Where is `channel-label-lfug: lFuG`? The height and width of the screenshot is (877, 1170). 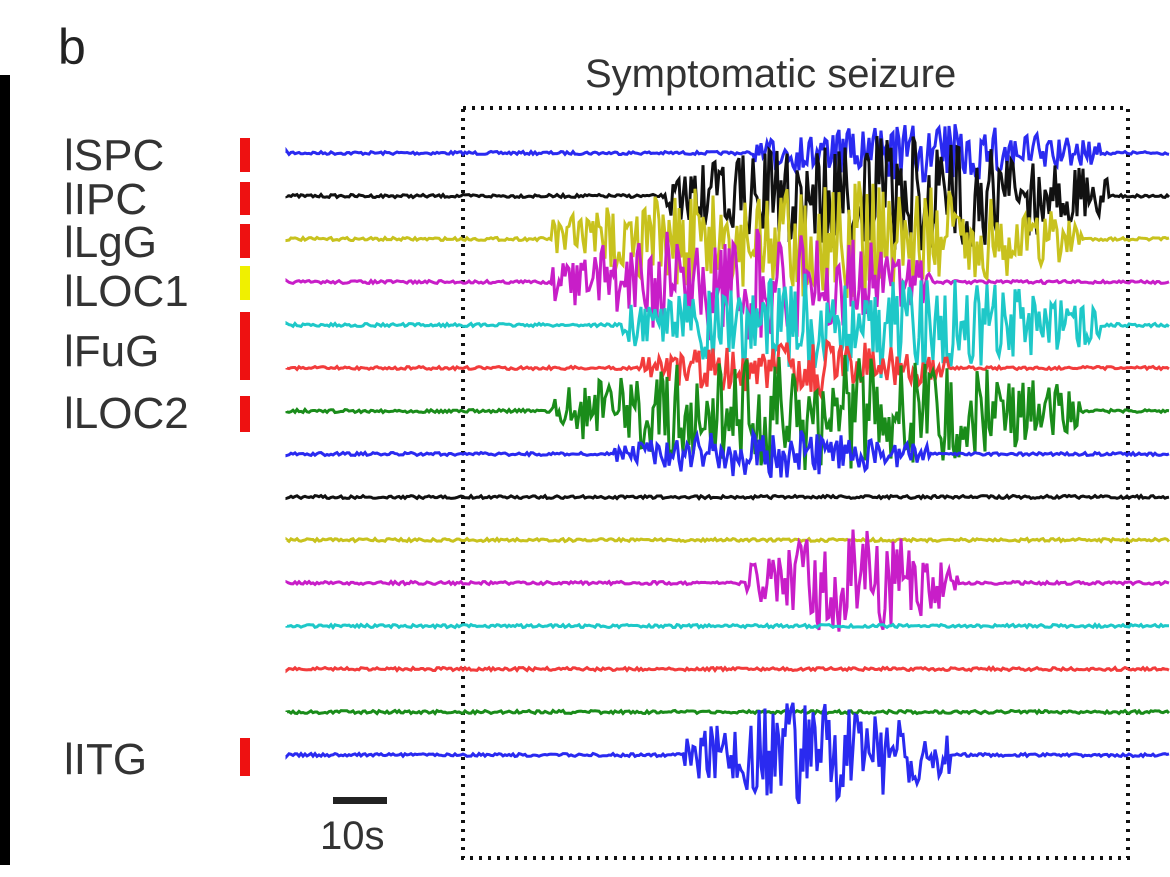
channel-label-lfug: lFuG is located at coordinates (112, 351).